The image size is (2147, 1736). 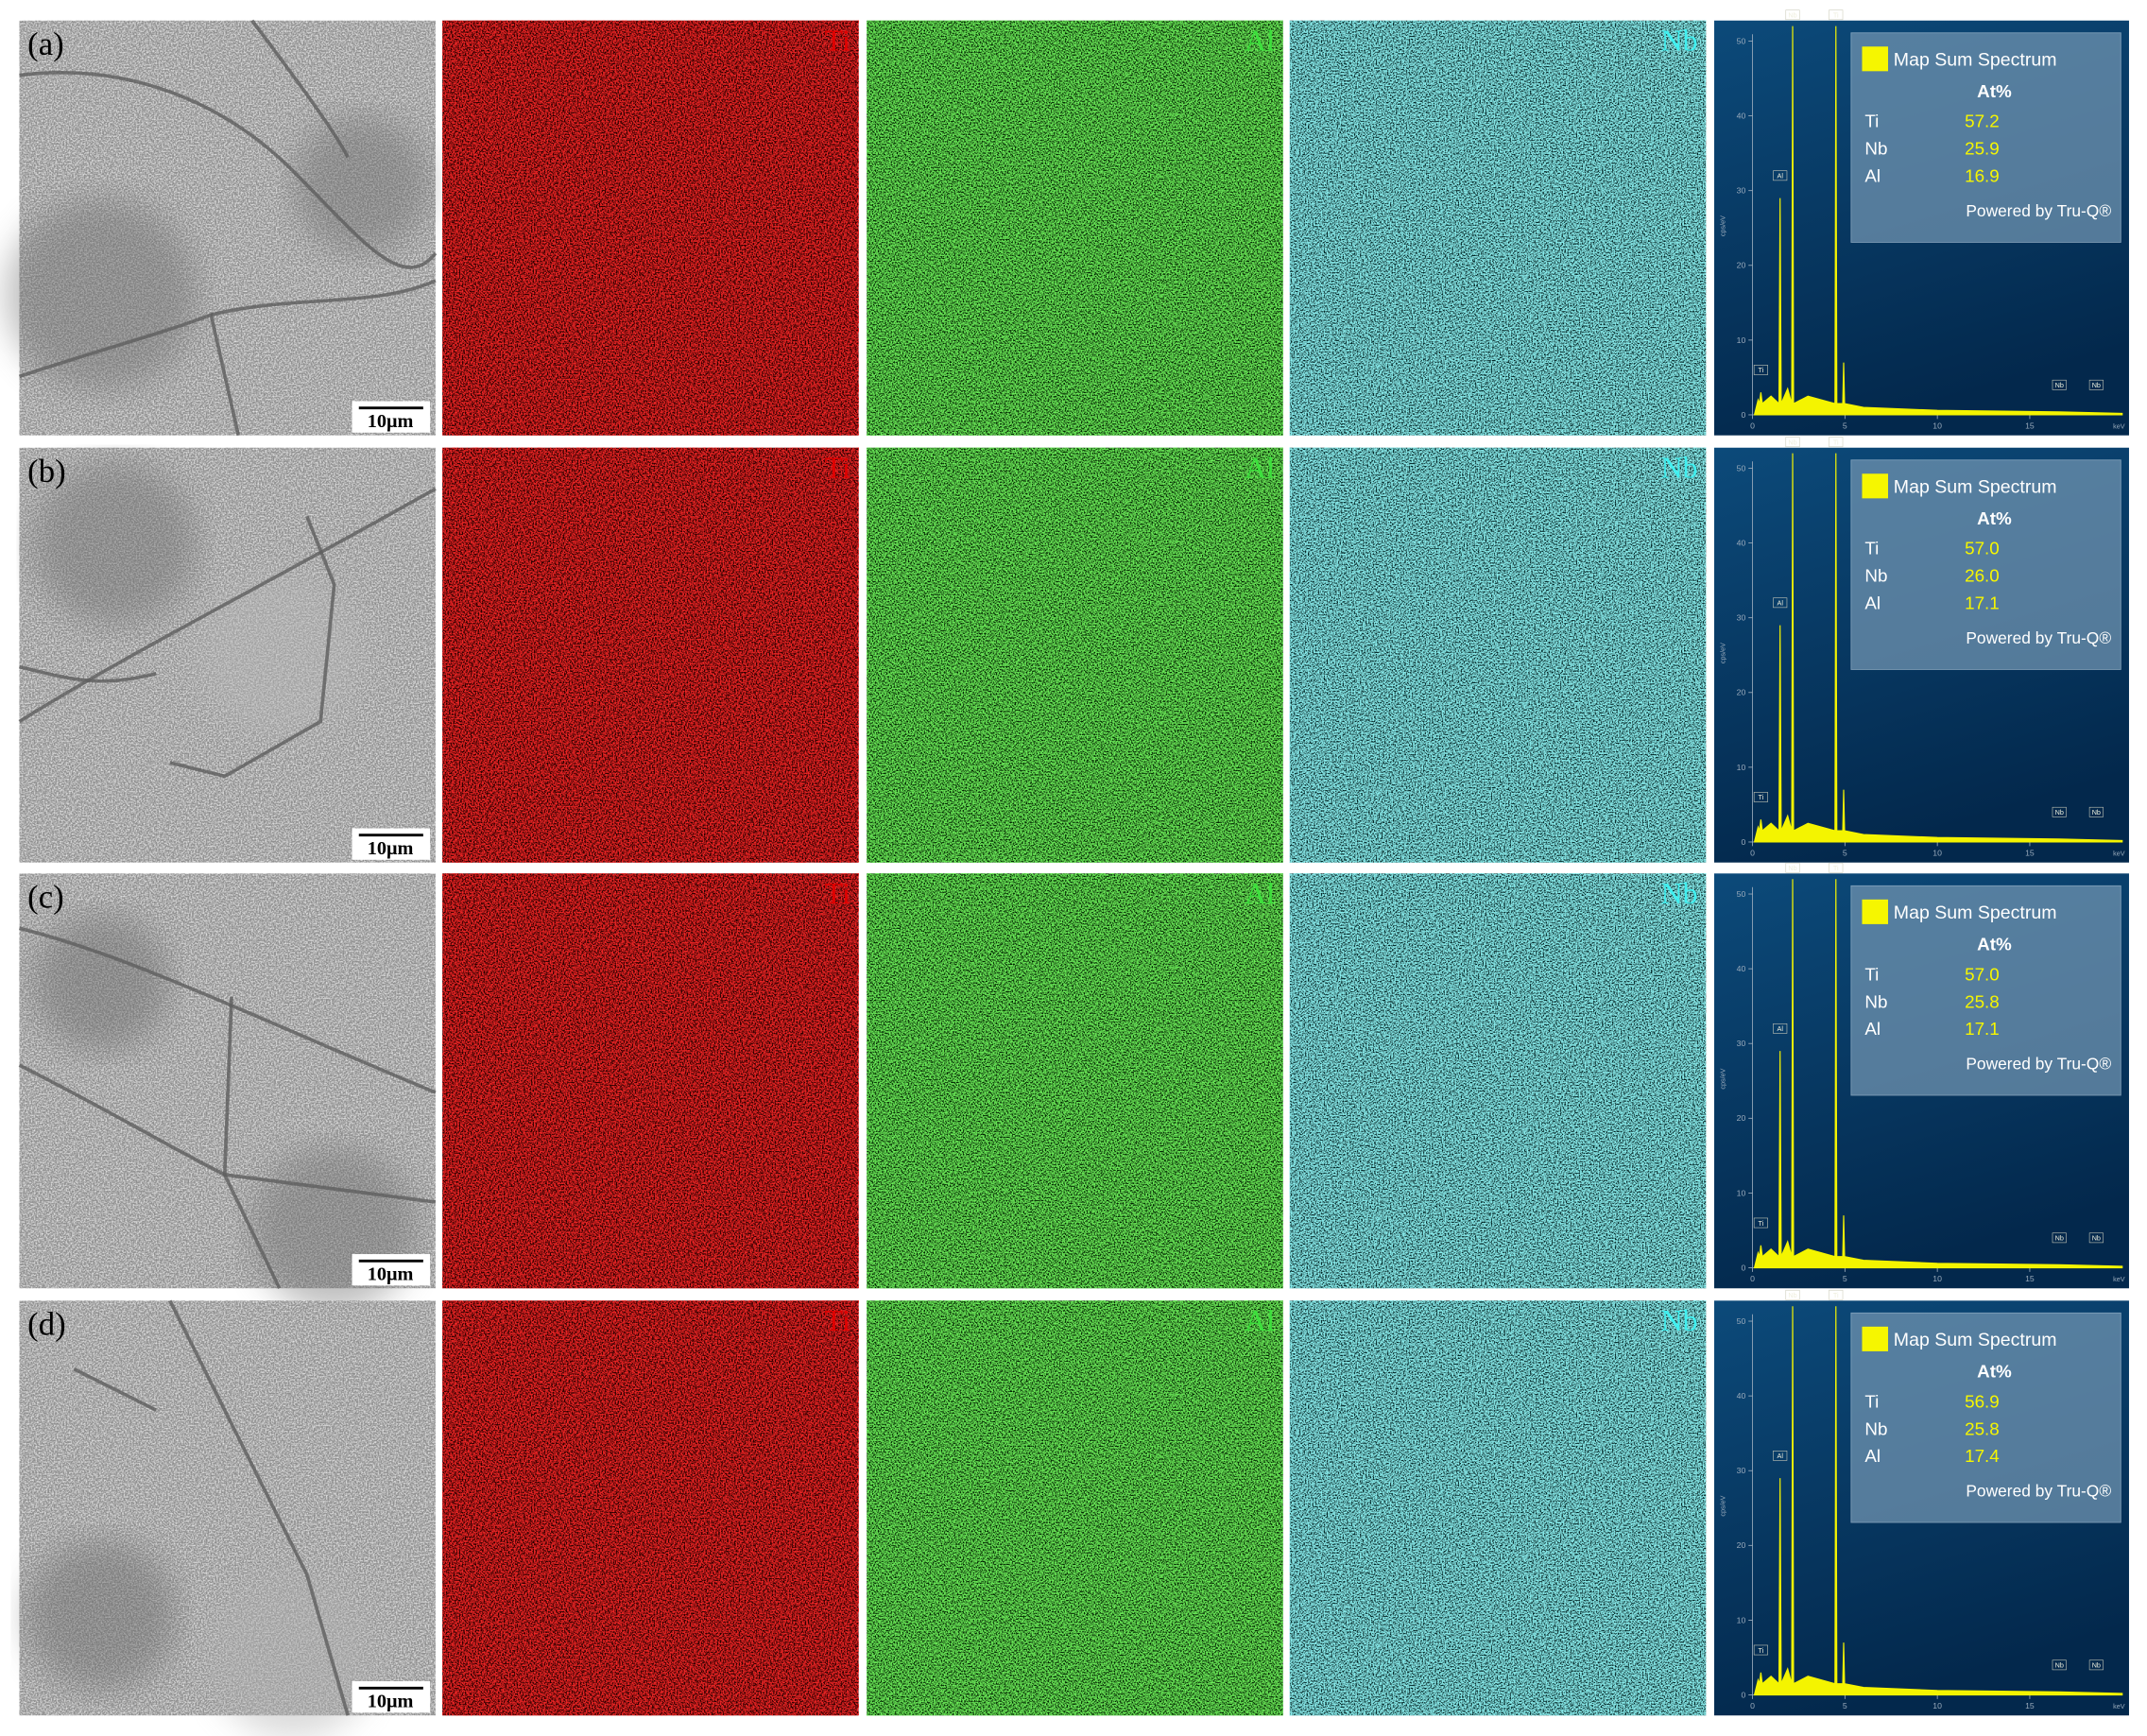 What do you see at coordinates (221, 228) in the screenshot?
I see `sem-panel: (a) 10μm` at bounding box center [221, 228].